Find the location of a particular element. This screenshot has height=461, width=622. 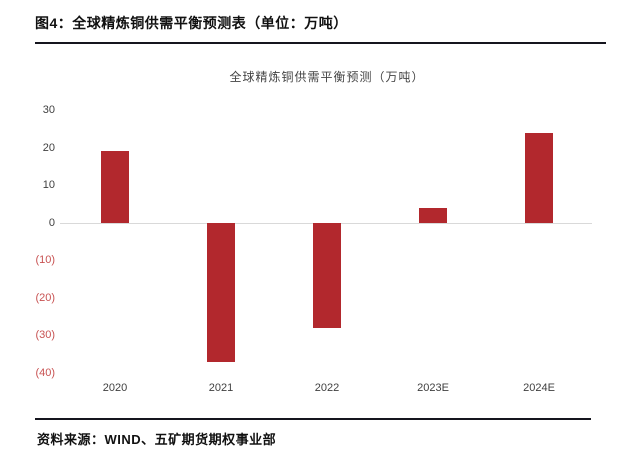

footer-divider is located at coordinates (313, 419).